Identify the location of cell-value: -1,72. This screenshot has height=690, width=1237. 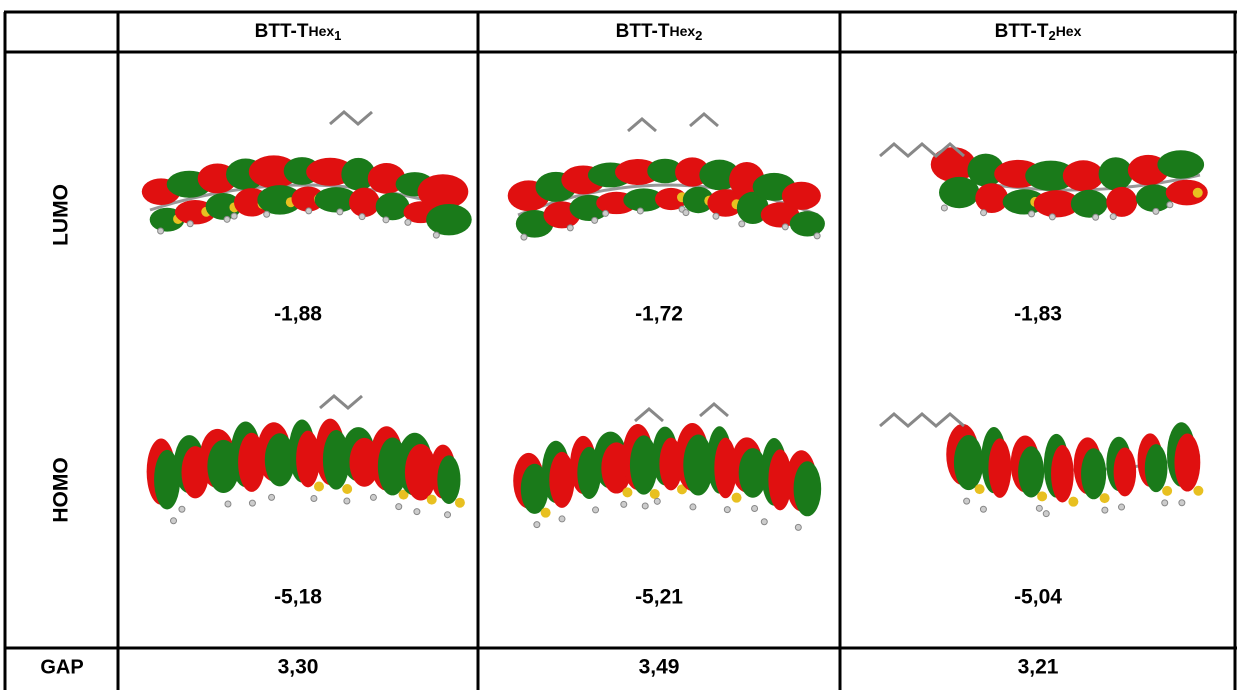
(659, 314).